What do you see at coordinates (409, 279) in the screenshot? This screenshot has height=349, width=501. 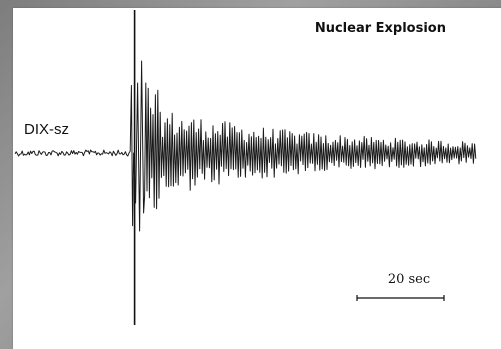 I see `scale-bar-label: 20 sec` at bounding box center [409, 279].